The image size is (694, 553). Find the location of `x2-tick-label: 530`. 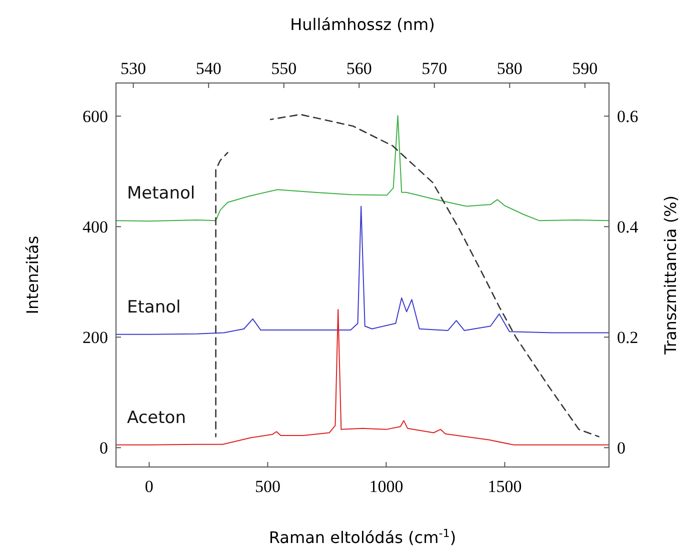

x2-tick-label: 530 is located at coordinates (133, 68).